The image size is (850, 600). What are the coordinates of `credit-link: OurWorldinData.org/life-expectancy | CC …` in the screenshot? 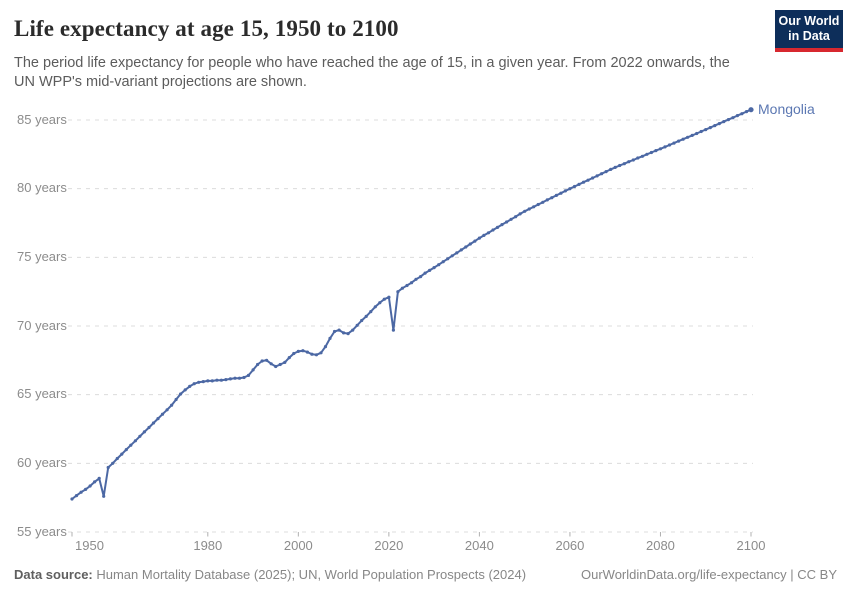 It's located at (708, 574).